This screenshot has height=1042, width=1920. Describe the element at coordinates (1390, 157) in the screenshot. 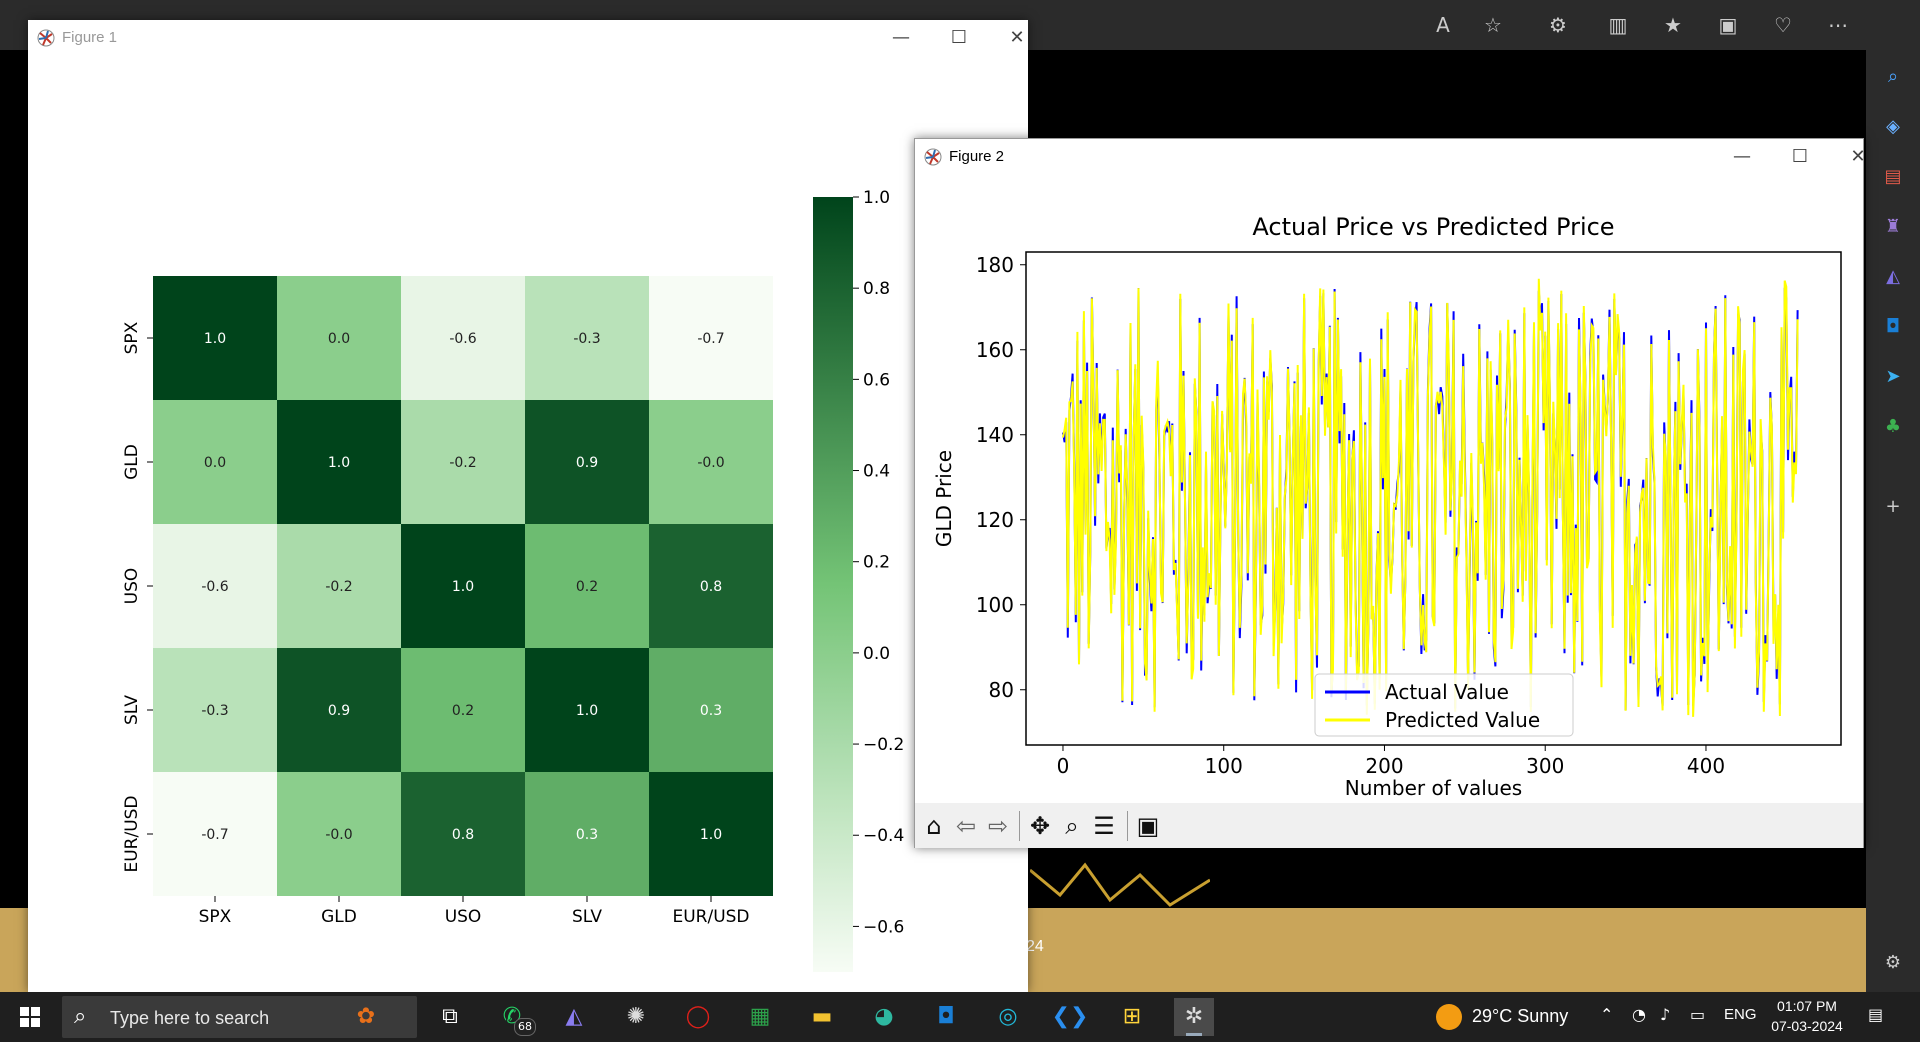

I see `figure-2-titlebar: Figure 2 — ☐ ✕` at that location.